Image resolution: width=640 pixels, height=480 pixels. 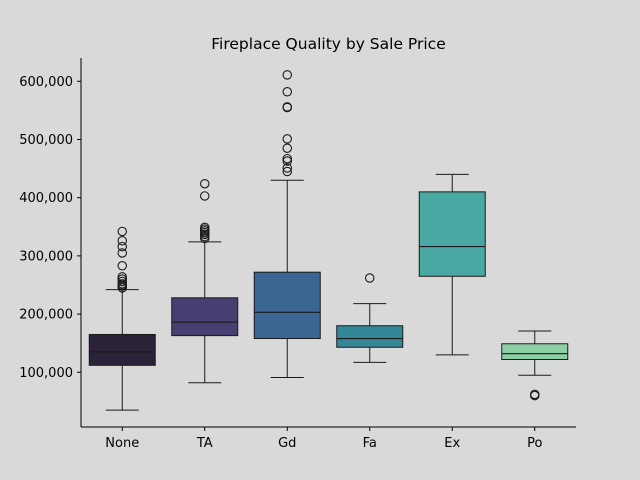 I want to click on box-fa, so click(x=370, y=336).